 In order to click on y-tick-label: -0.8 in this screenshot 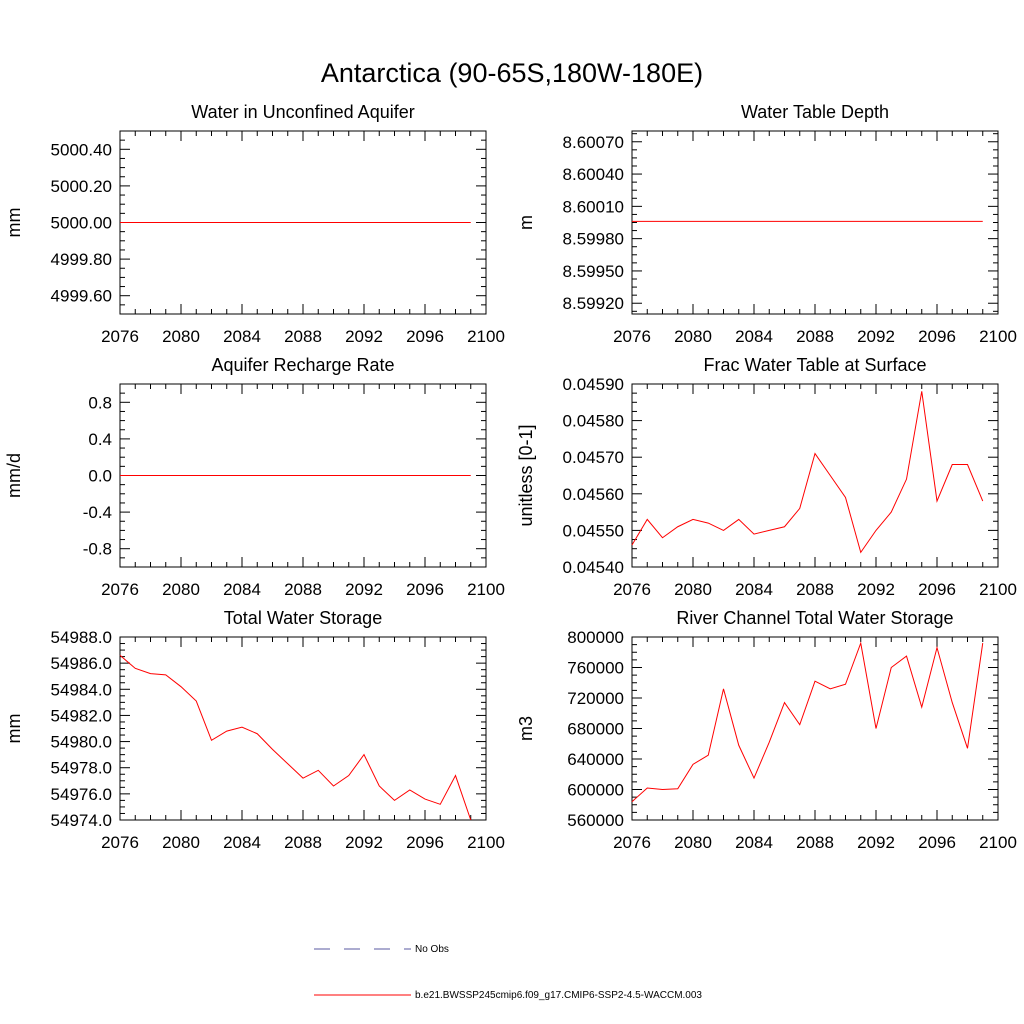, I will do `click(97, 549)`.